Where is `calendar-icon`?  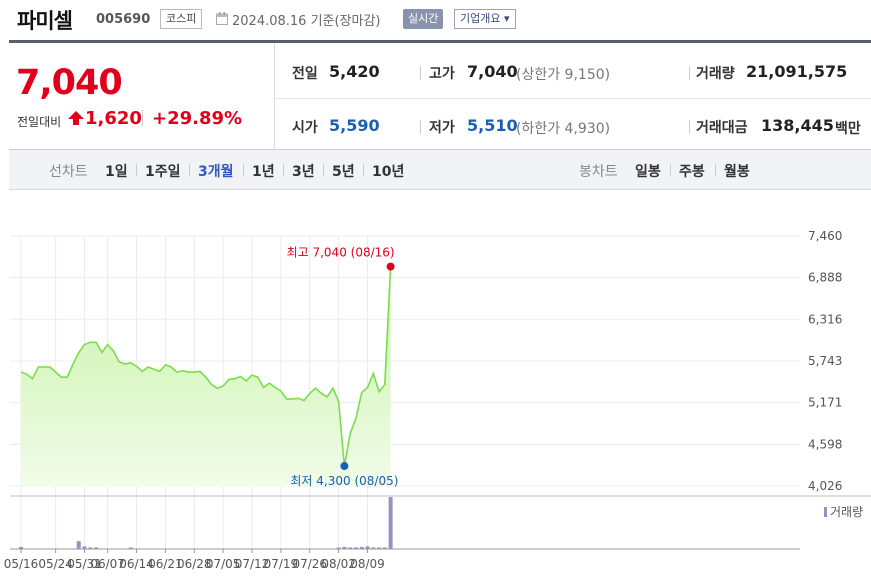
calendar-icon is located at coordinates (222, 18).